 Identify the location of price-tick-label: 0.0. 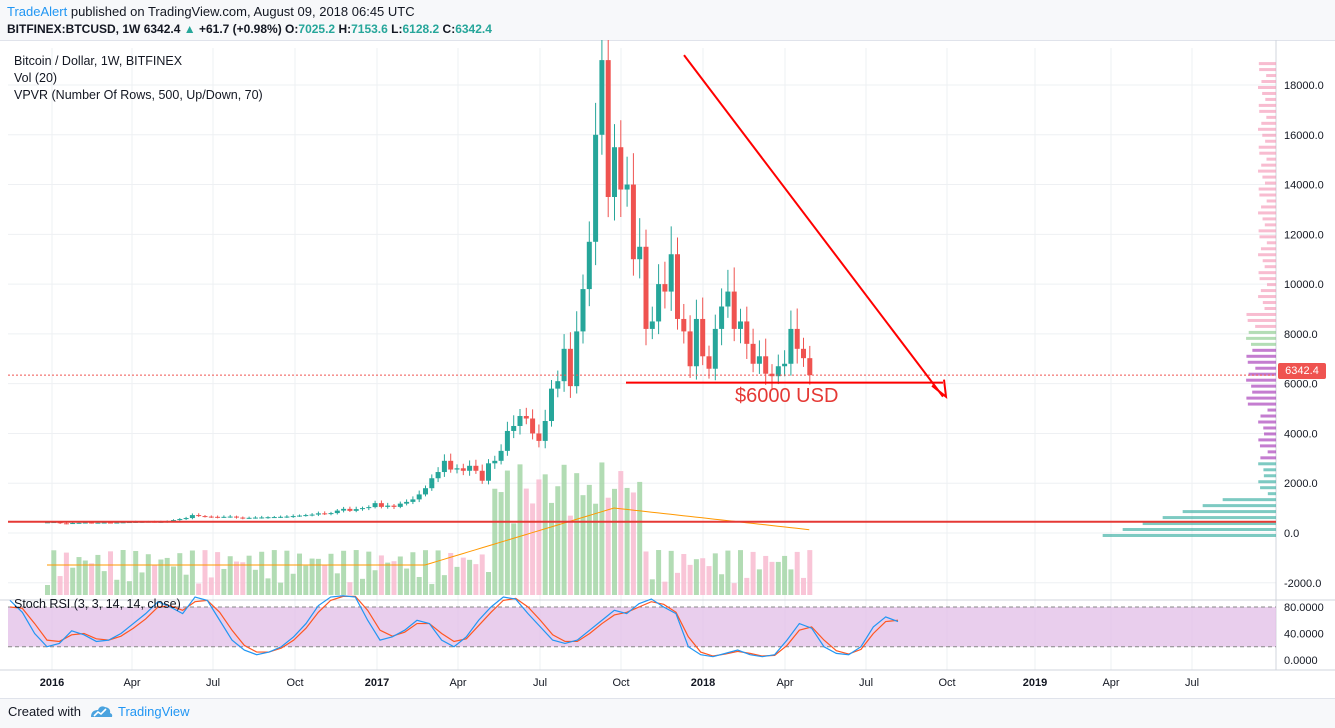
(1291, 534).